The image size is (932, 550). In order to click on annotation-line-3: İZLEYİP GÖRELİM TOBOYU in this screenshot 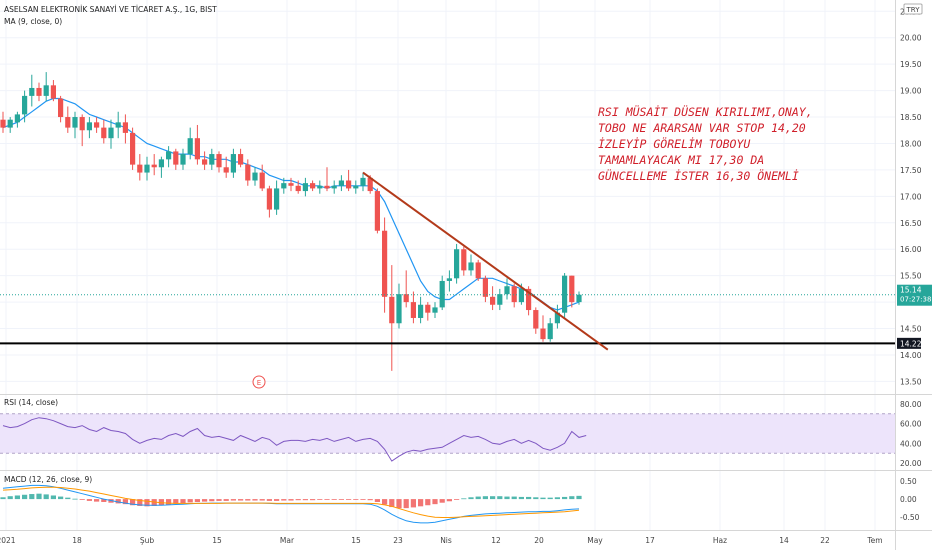, I will do `click(674, 143)`.